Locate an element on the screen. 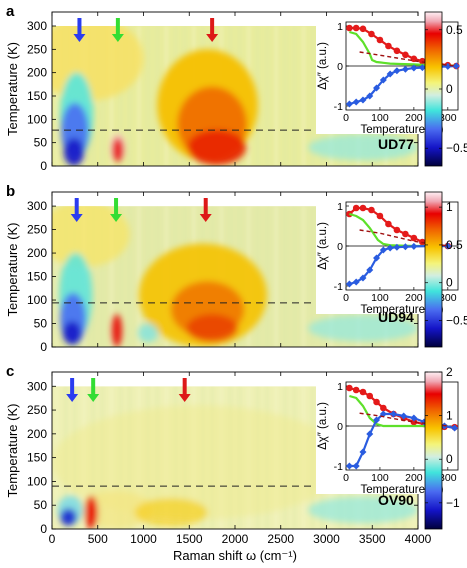 This screenshot has height=568, width=467. x-tick-label: 1500 is located at coordinates (189, 539).